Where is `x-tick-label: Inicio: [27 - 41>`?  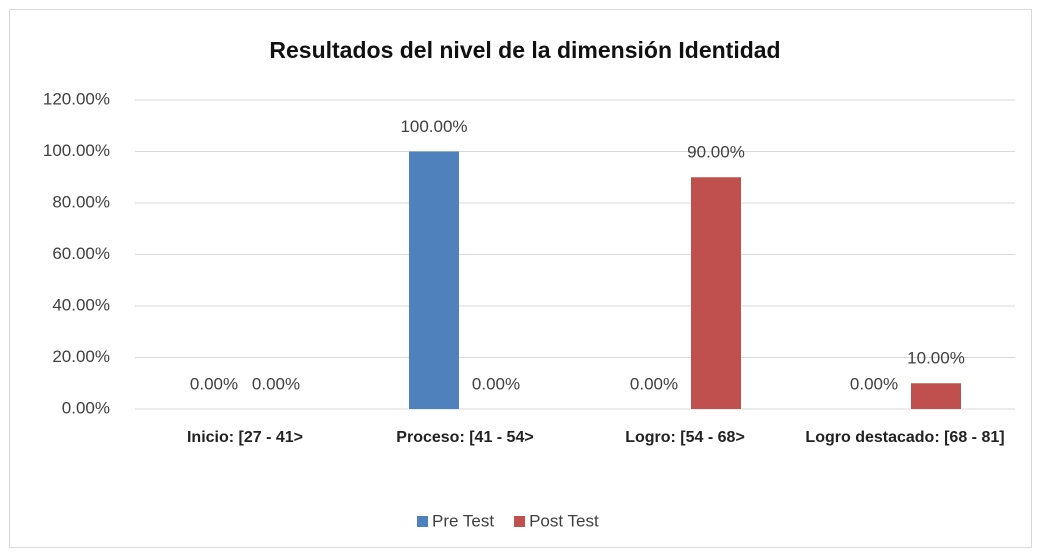 x-tick-label: Inicio: [27 - 41> is located at coordinates (245, 437).